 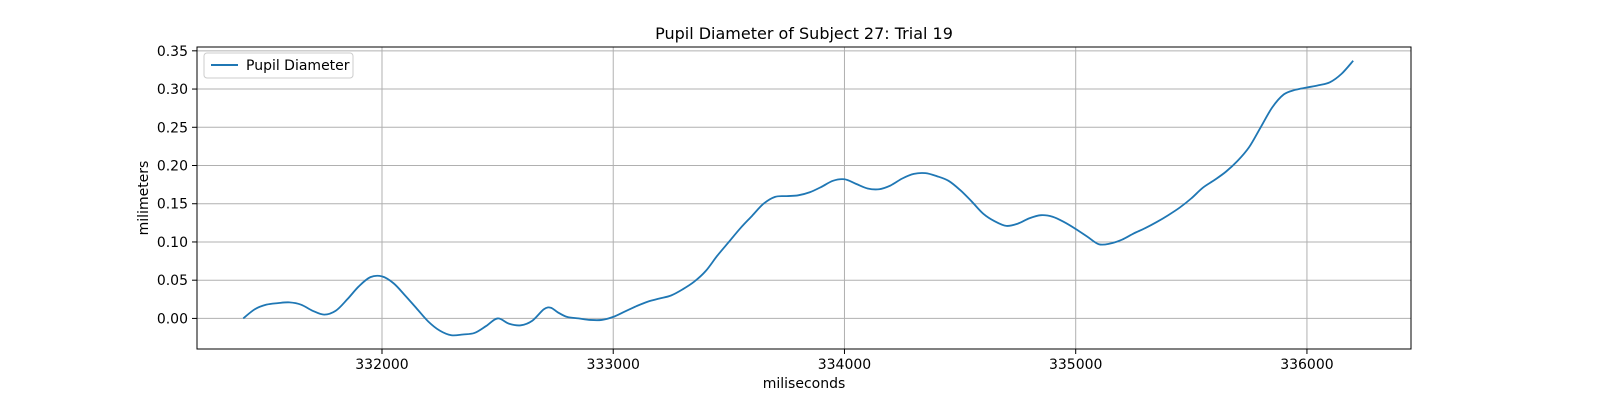 What do you see at coordinates (172, 243) in the screenshot?
I see `y-tick-label: 0.10` at bounding box center [172, 243].